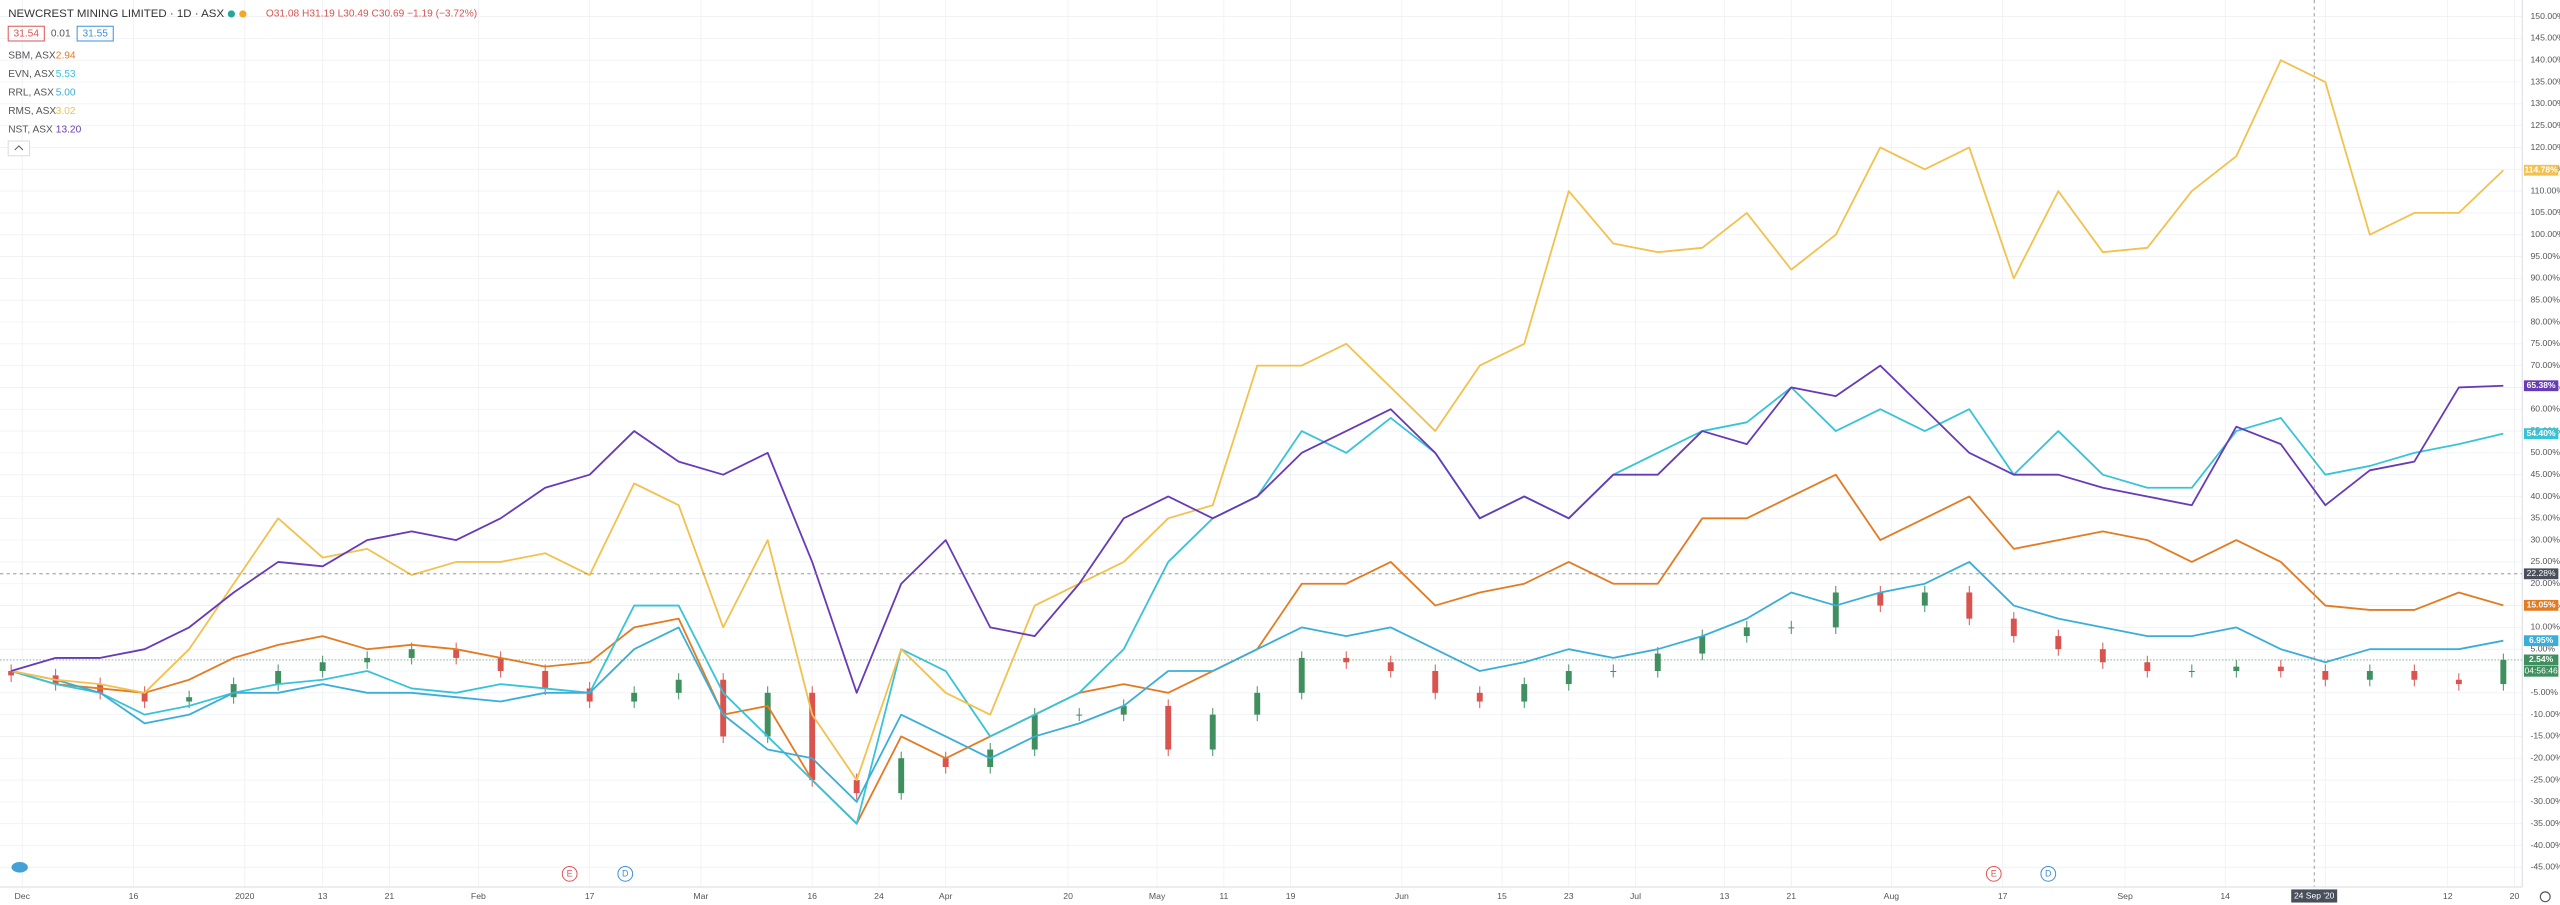 Image resolution: width=2560 pixels, height=905 pixels. What do you see at coordinates (700, 896) in the screenshot?
I see `x-tick-label: Mar` at bounding box center [700, 896].